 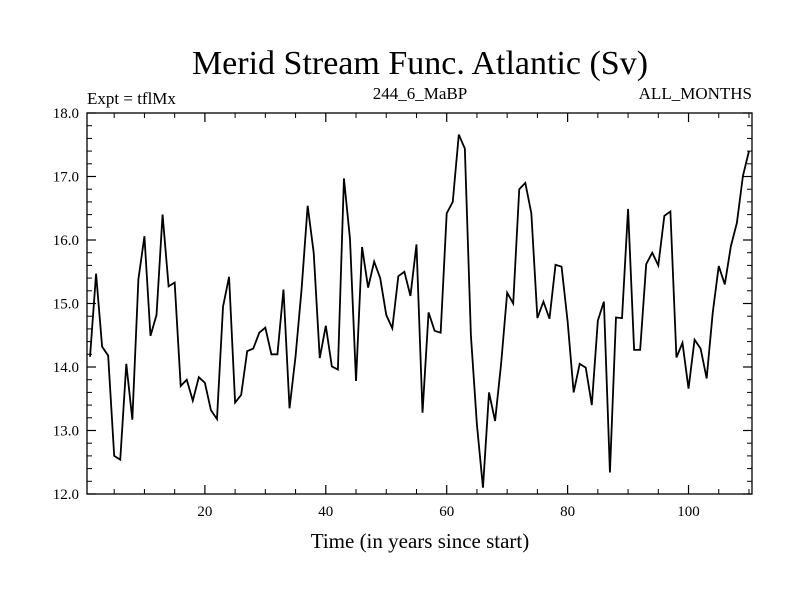 I want to click on x-tick-label-20: 20, so click(x=204, y=512).